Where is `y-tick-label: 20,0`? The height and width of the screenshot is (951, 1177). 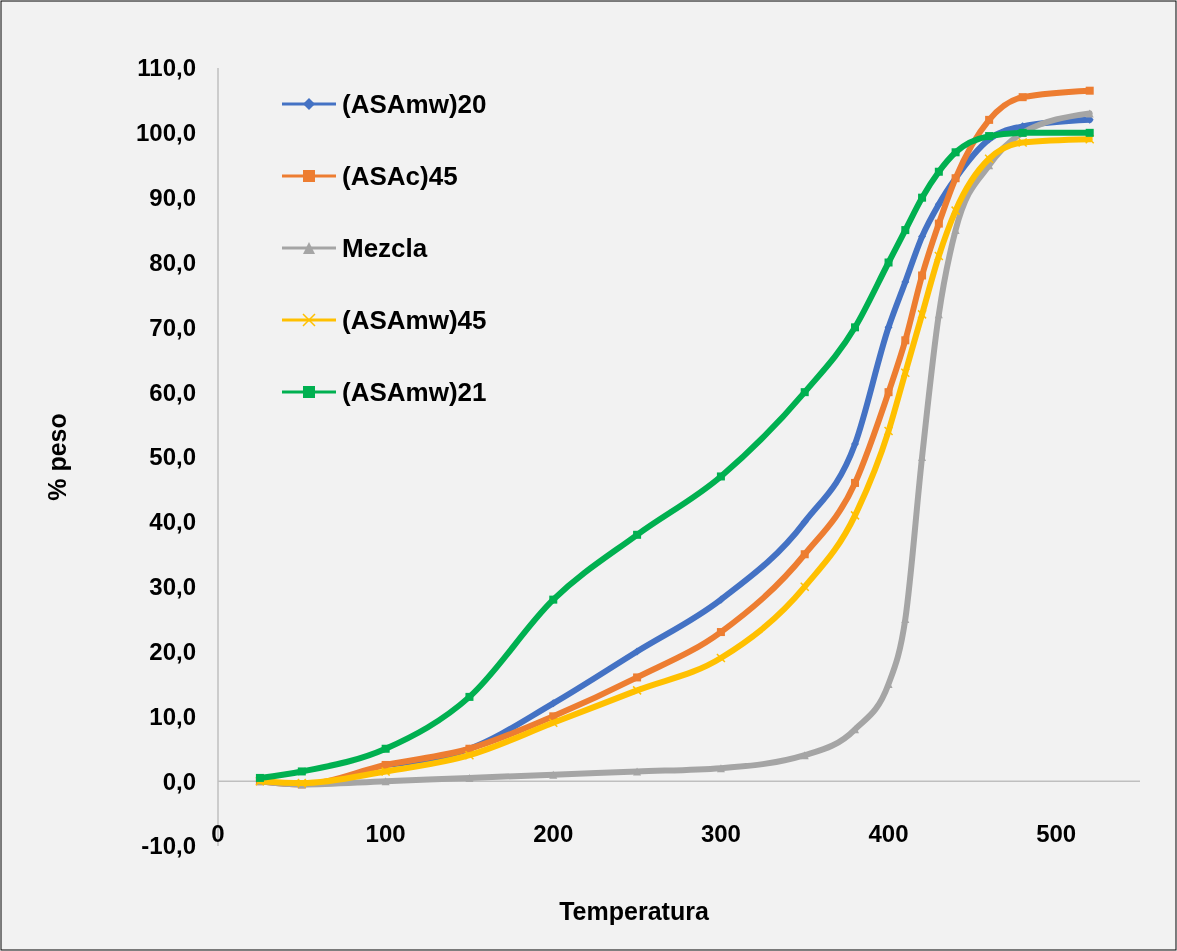 y-tick-label: 20,0 is located at coordinates (172, 651).